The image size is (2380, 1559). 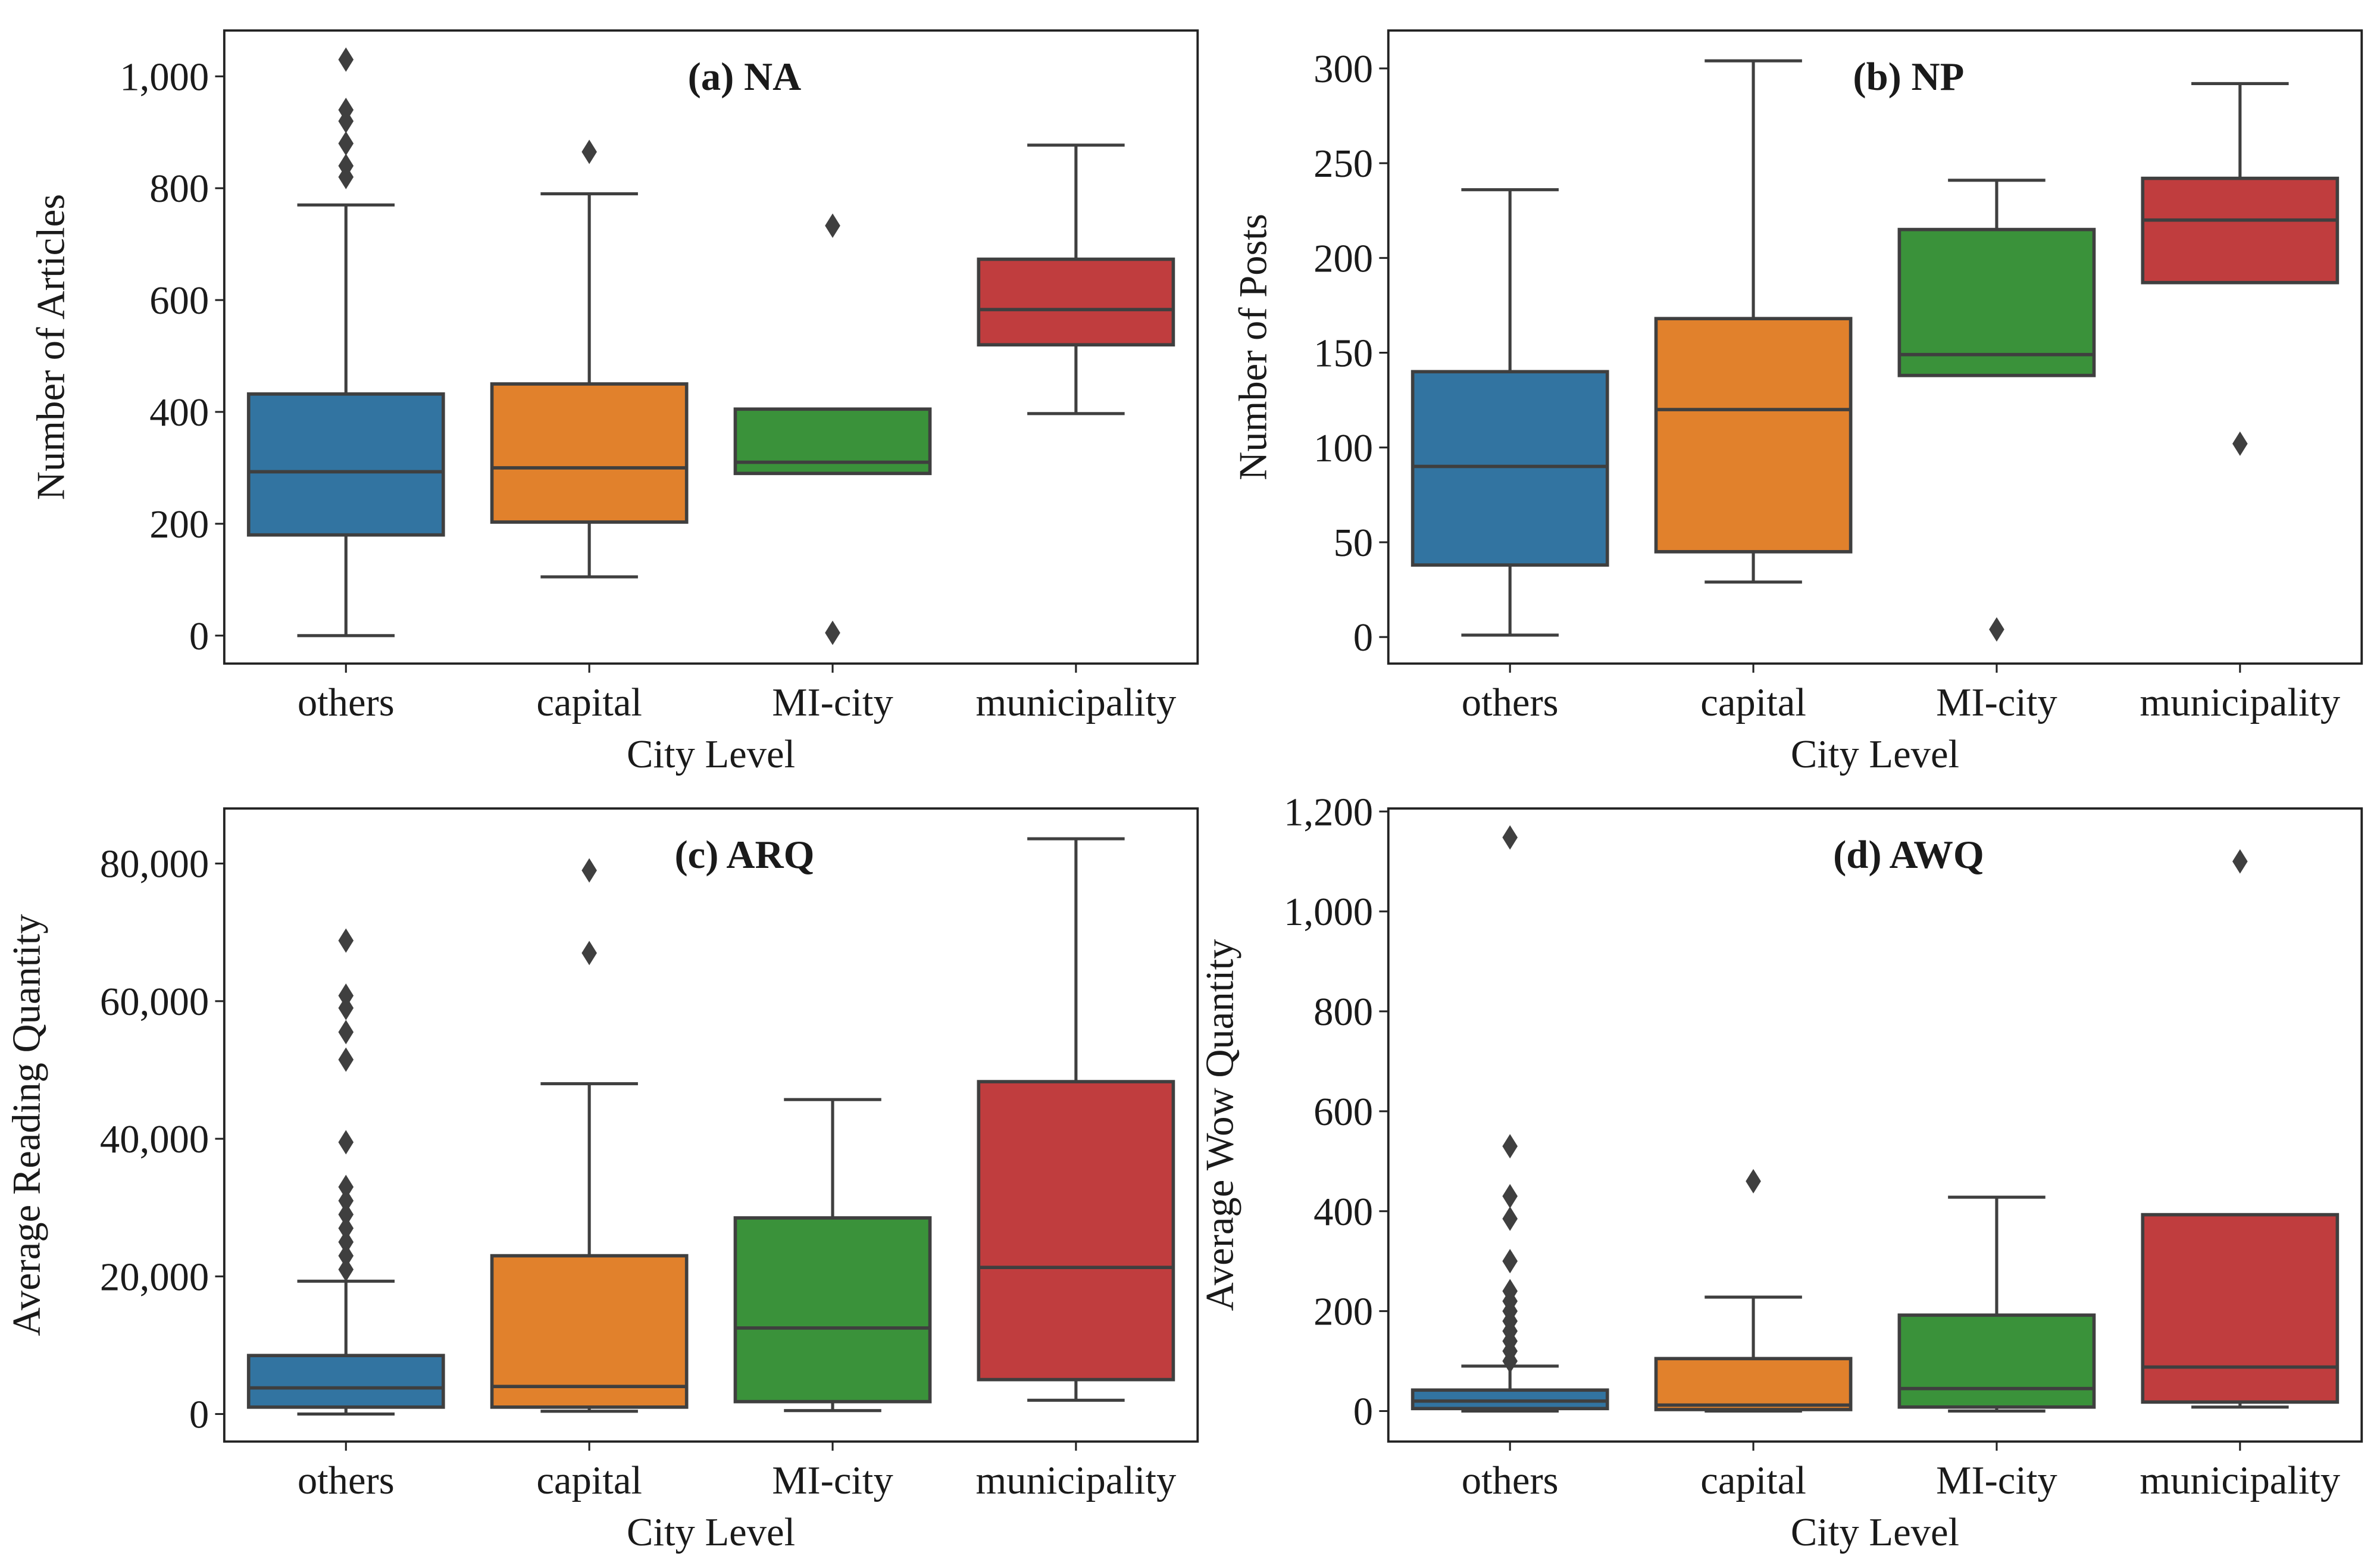 What do you see at coordinates (1909, 77) in the screenshot?
I see `panel-title: (b) NP` at bounding box center [1909, 77].